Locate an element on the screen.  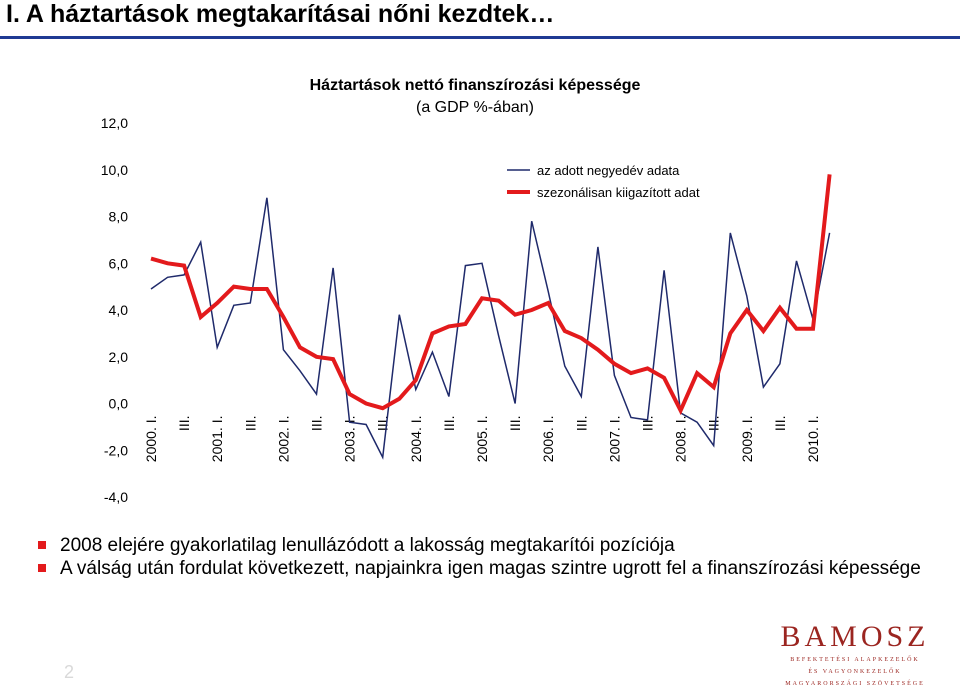
title-rule is located at coordinates (480, 37).